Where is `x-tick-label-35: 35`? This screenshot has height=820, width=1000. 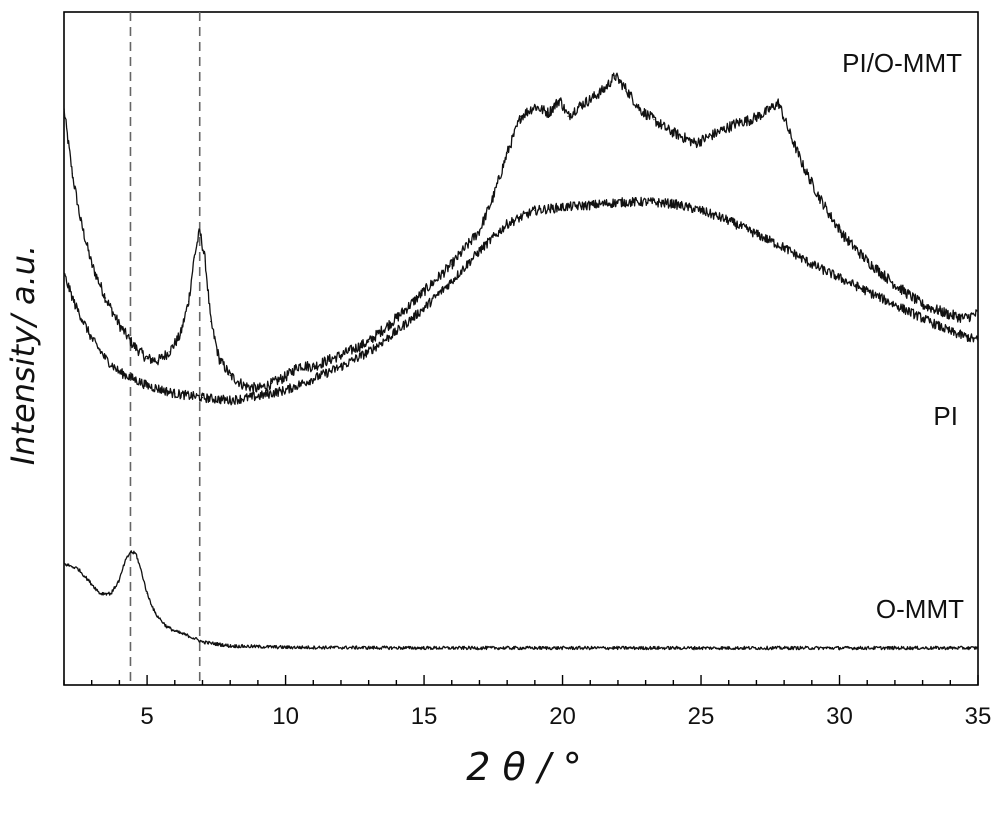
x-tick-label-35: 35 is located at coordinates (978, 716).